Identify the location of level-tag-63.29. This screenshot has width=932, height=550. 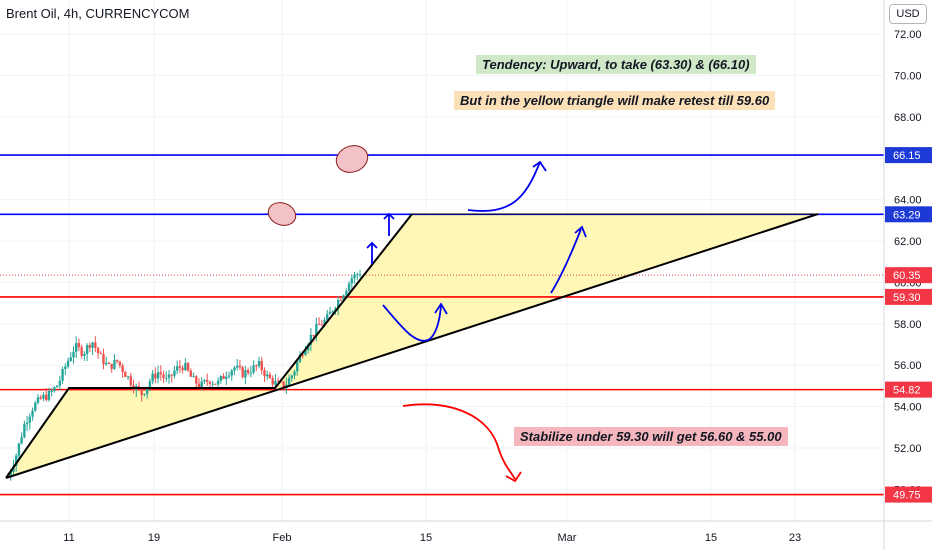
(908, 214).